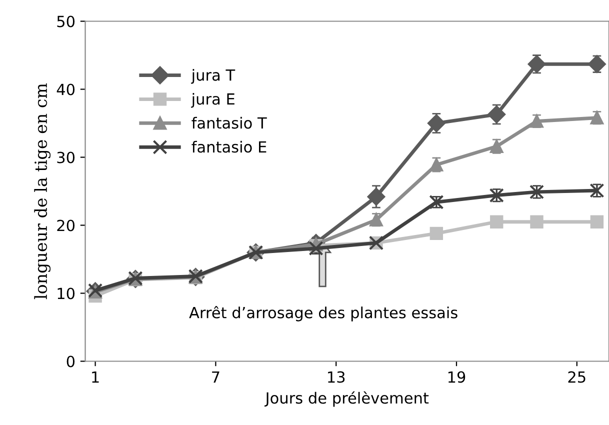  What do you see at coordinates (66, 158) in the screenshot?
I see `y-tick-label: 30` at bounding box center [66, 158].